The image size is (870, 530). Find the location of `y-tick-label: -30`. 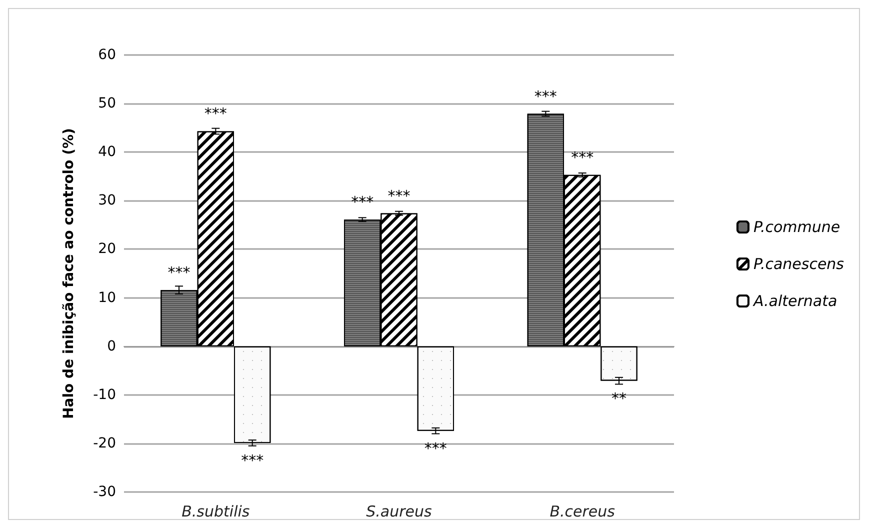

y-tick-label: -30 is located at coordinates (104, 492).